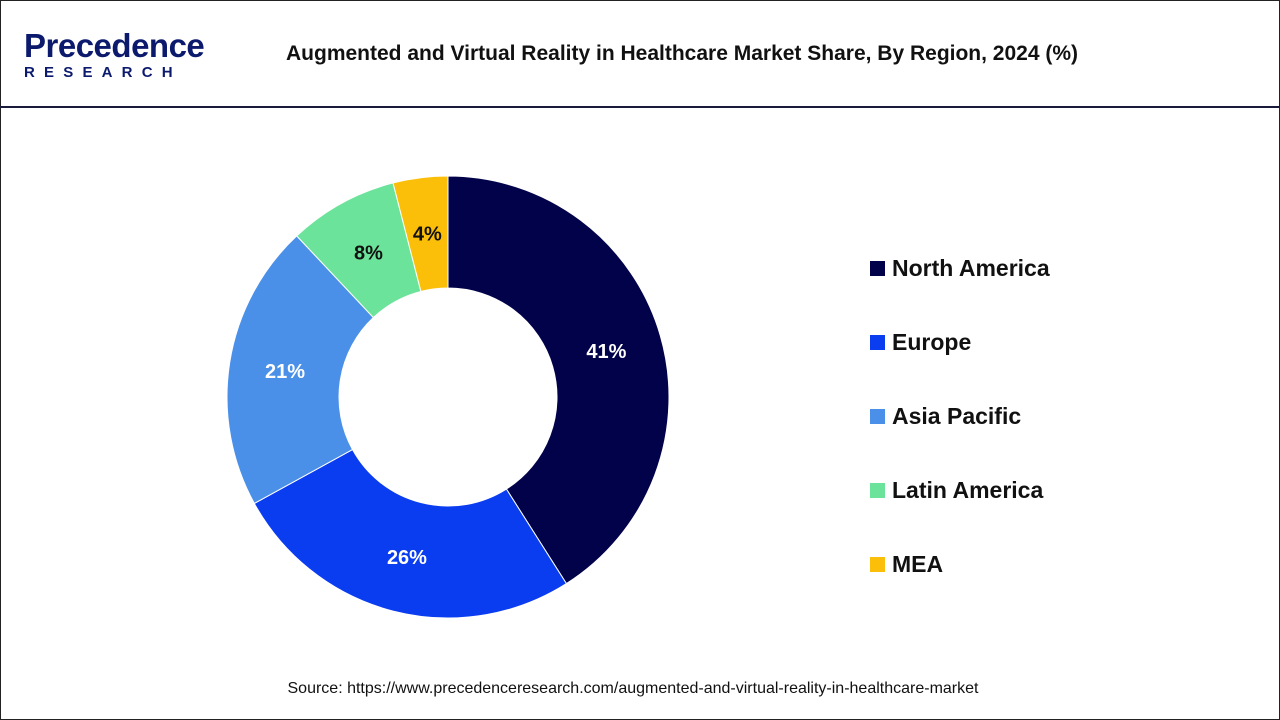 The height and width of the screenshot is (720, 1280). Describe the element at coordinates (103, 72) in the screenshot. I see `logo-sub: RESEARCH` at that location.